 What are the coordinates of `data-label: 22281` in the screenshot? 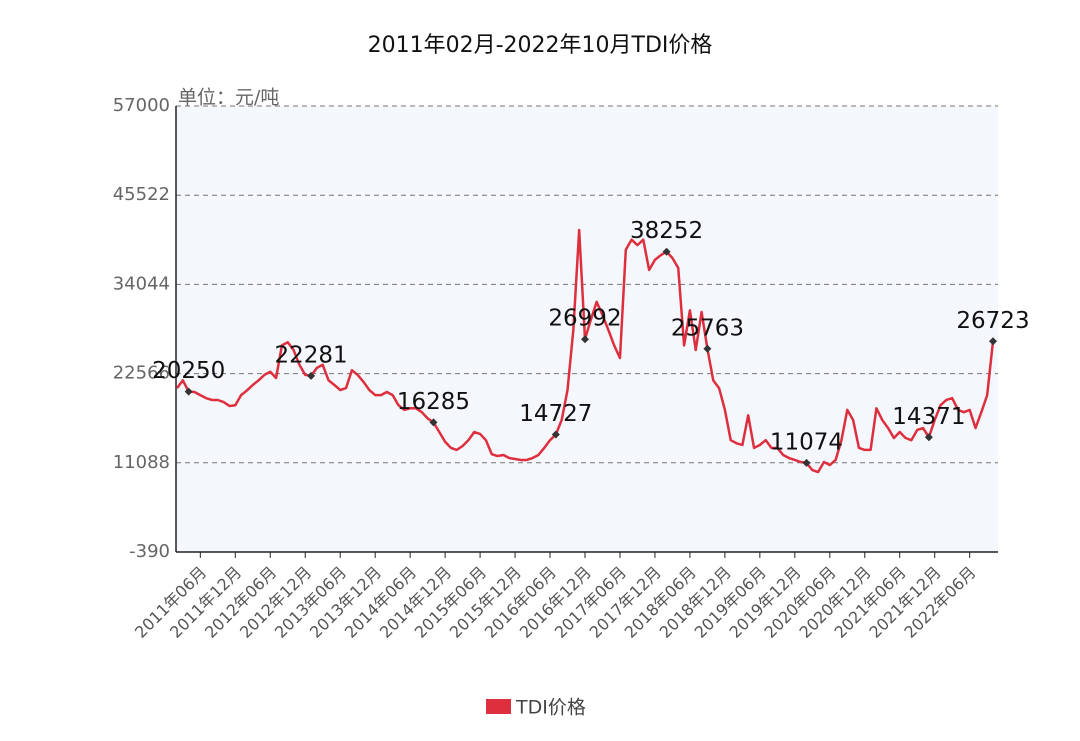 It's located at (310, 355).